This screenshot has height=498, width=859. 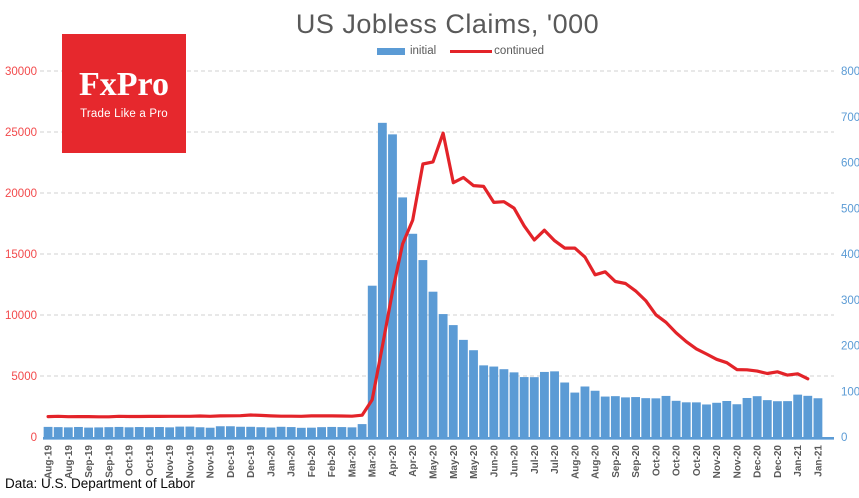 What do you see at coordinates (100, 483) in the screenshot?
I see `source-note: Data: U.S. Department of Labor` at bounding box center [100, 483].